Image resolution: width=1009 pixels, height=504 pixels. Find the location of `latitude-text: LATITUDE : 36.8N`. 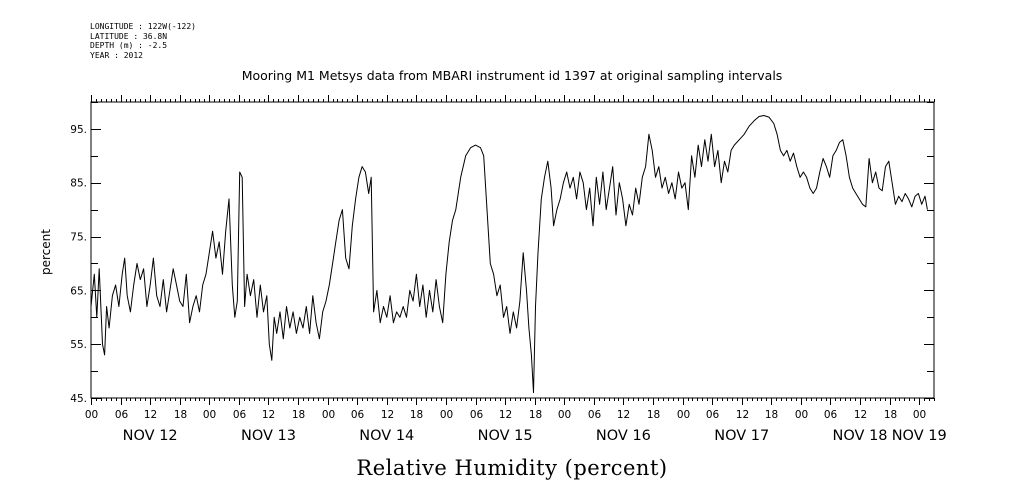

latitude-text: LATITUDE : 36.8N is located at coordinates (129, 36).